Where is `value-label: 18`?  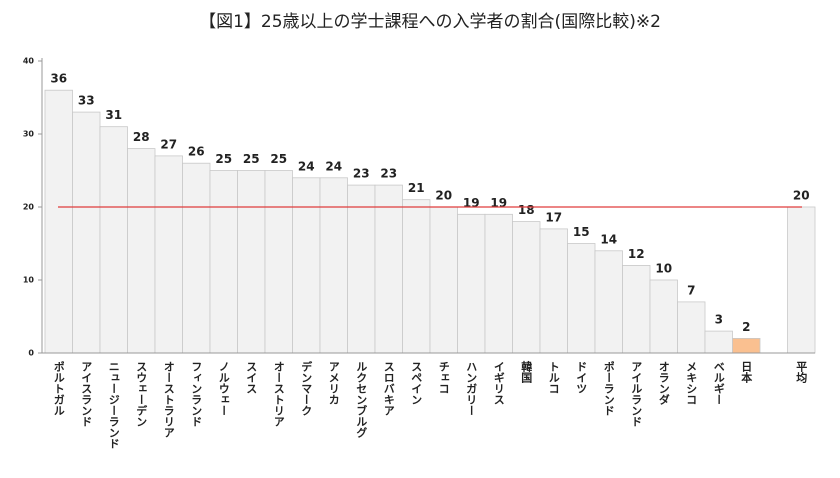
value-label: 18 is located at coordinates (526, 210).